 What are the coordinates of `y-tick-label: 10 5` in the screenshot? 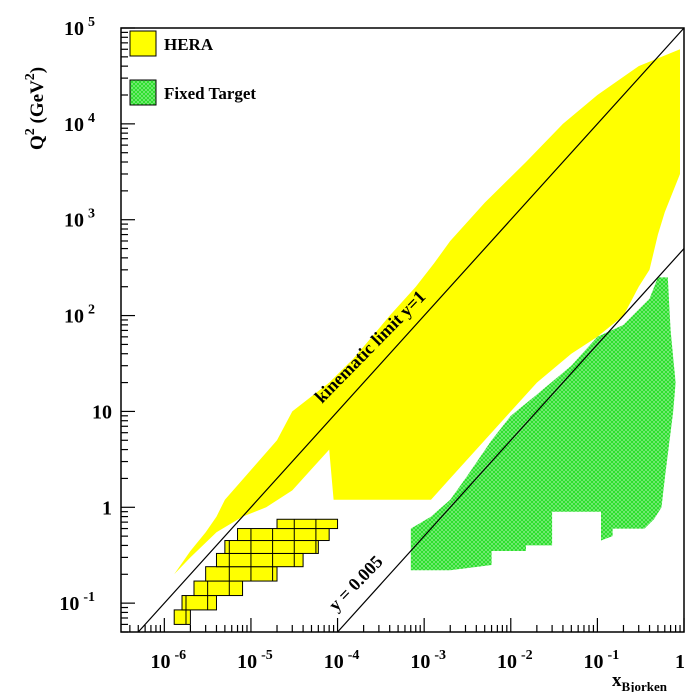 It's located at (79, 27).